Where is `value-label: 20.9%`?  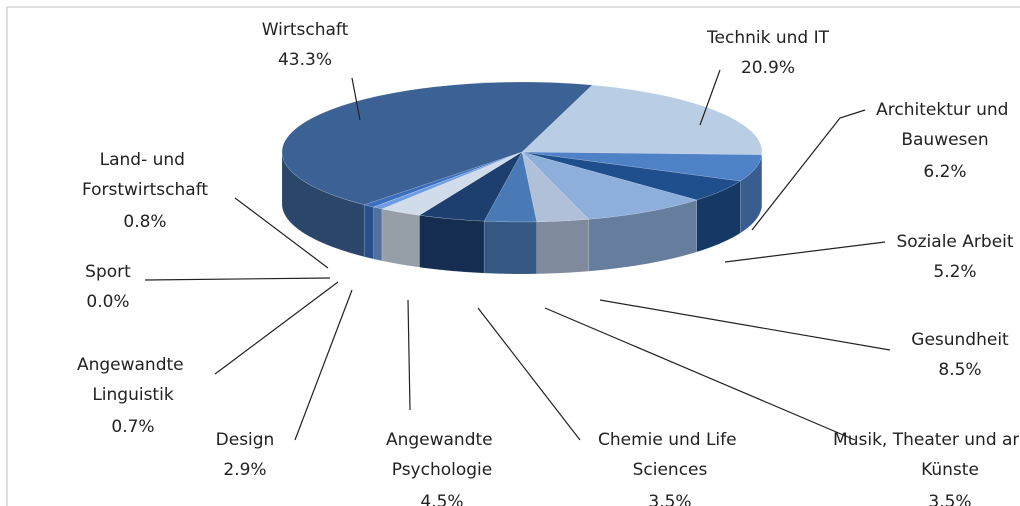
value-label: 20.9% is located at coordinates (768, 68).